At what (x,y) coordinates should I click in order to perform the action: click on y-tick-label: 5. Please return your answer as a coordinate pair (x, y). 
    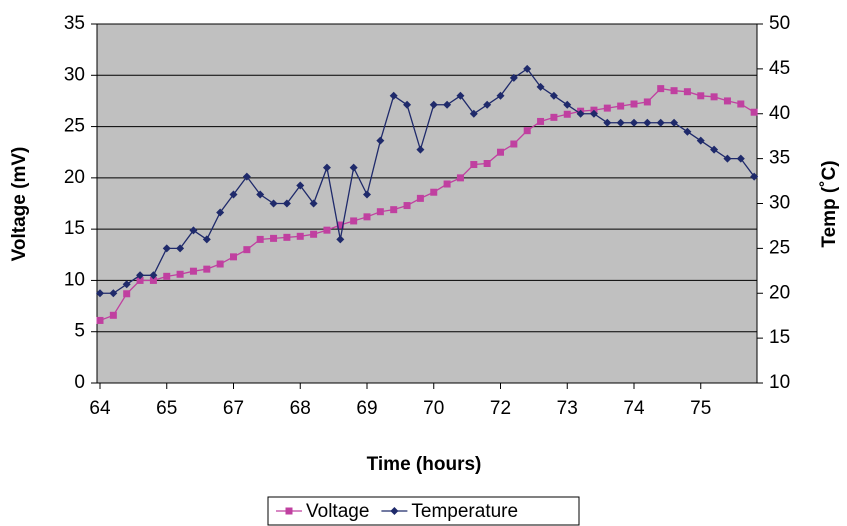
    Looking at the image, I should click on (79, 331).